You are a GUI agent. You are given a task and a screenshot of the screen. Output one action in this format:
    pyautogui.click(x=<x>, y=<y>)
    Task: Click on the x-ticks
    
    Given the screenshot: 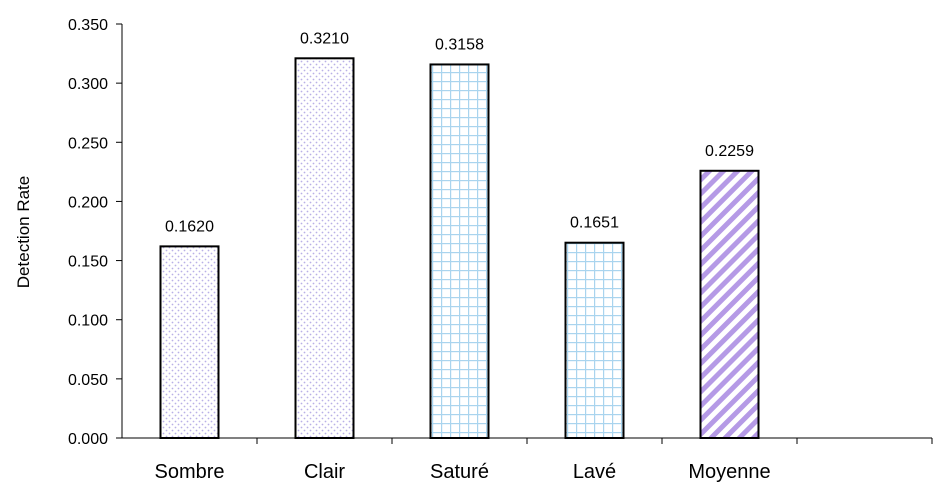 What is the action you would take?
    pyautogui.click(x=594, y=441)
    